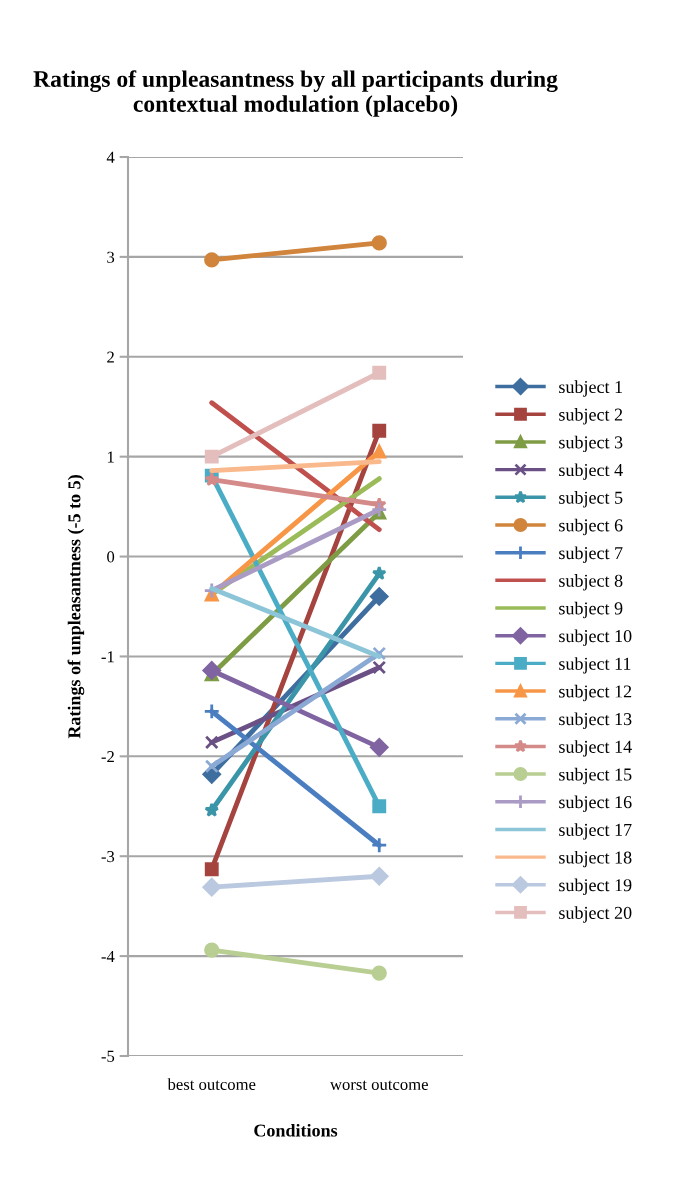 The width and height of the screenshot is (675, 1178). I want to click on legend-label: subject 11, so click(595, 665).